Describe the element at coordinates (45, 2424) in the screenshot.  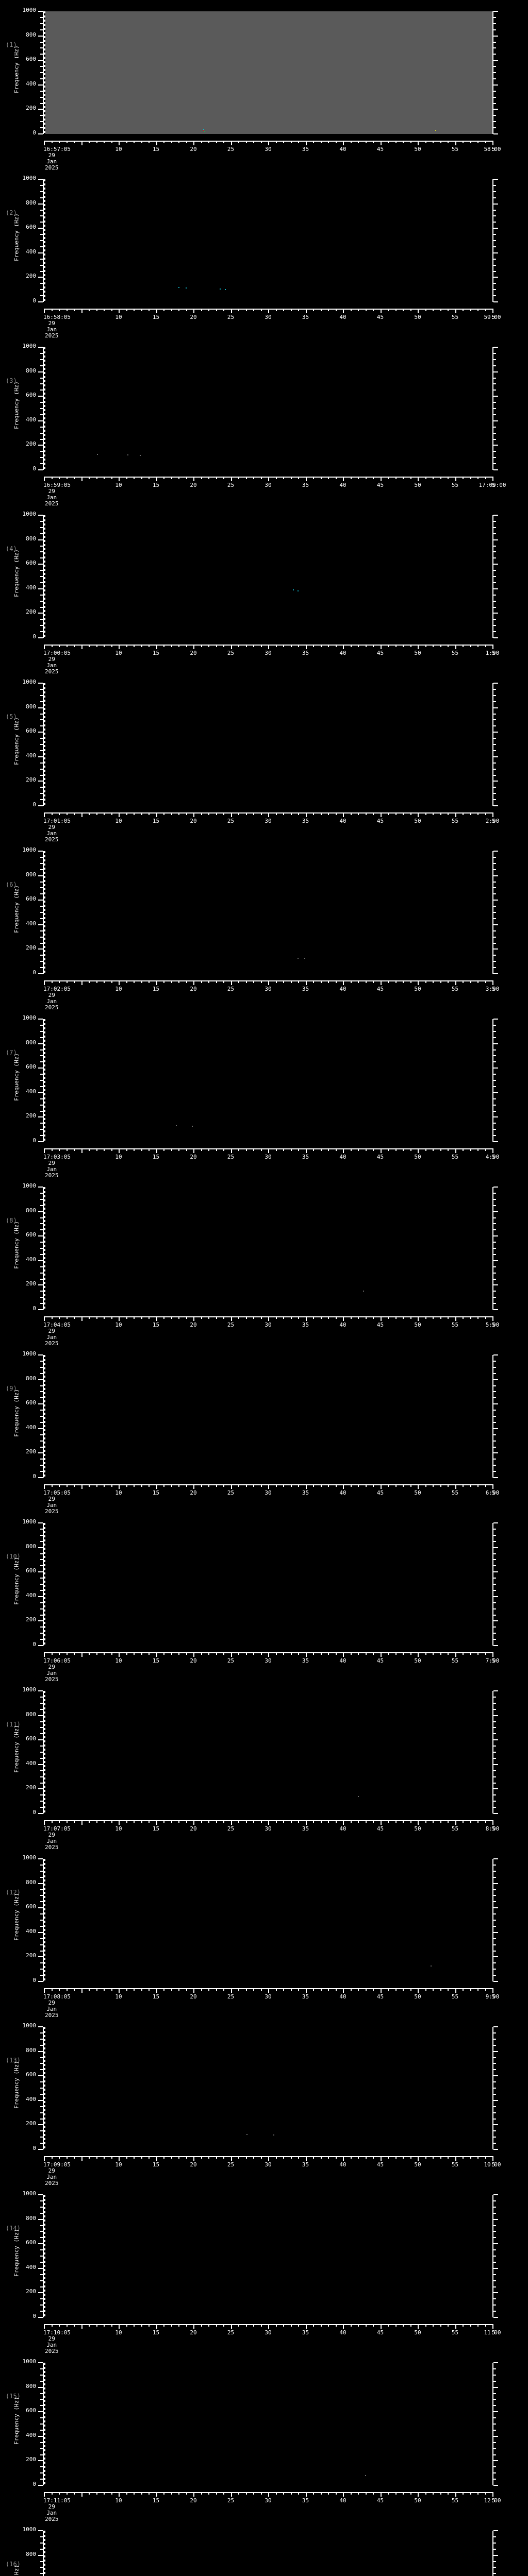
I see `plot-left-edge-marker` at that location.